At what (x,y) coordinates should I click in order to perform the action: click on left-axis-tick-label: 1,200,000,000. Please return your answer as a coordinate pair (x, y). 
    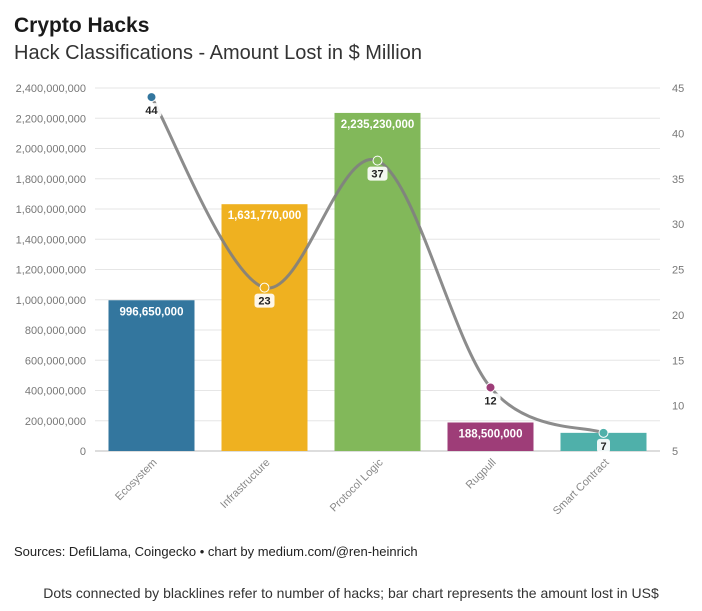
    Looking at the image, I should click on (51, 271).